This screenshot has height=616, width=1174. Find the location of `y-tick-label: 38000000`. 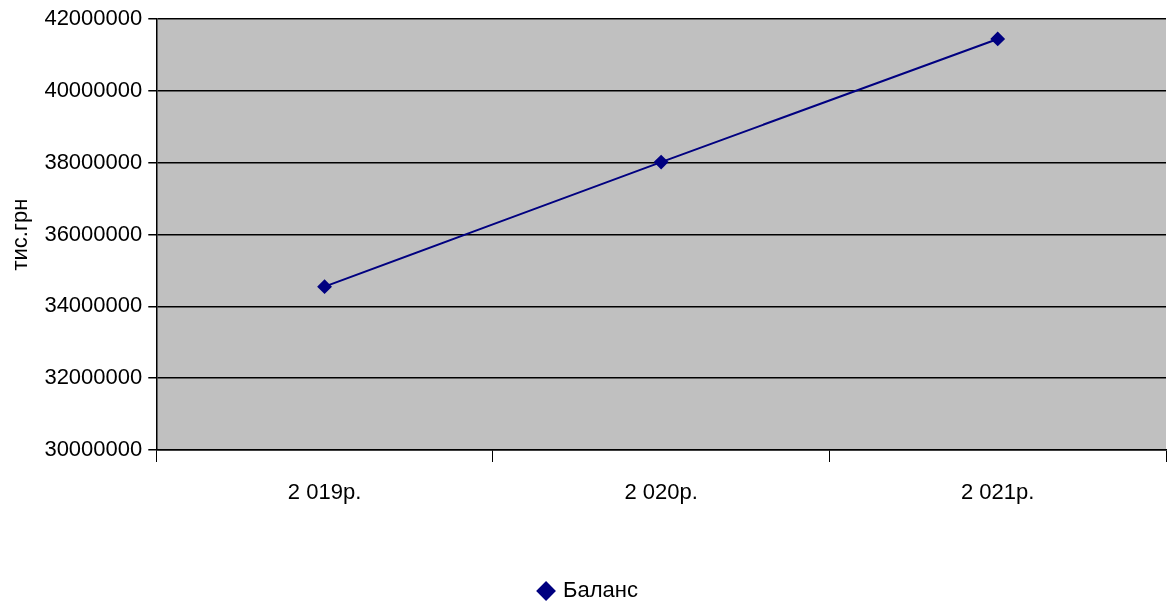

y-tick-label: 38000000 is located at coordinates (93, 161).